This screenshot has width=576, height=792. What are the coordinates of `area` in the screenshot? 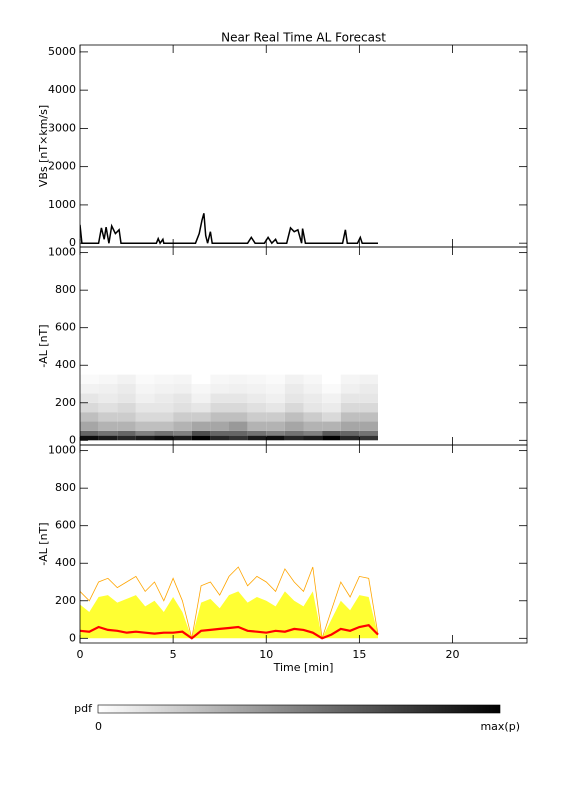 It's located at (229, 615).